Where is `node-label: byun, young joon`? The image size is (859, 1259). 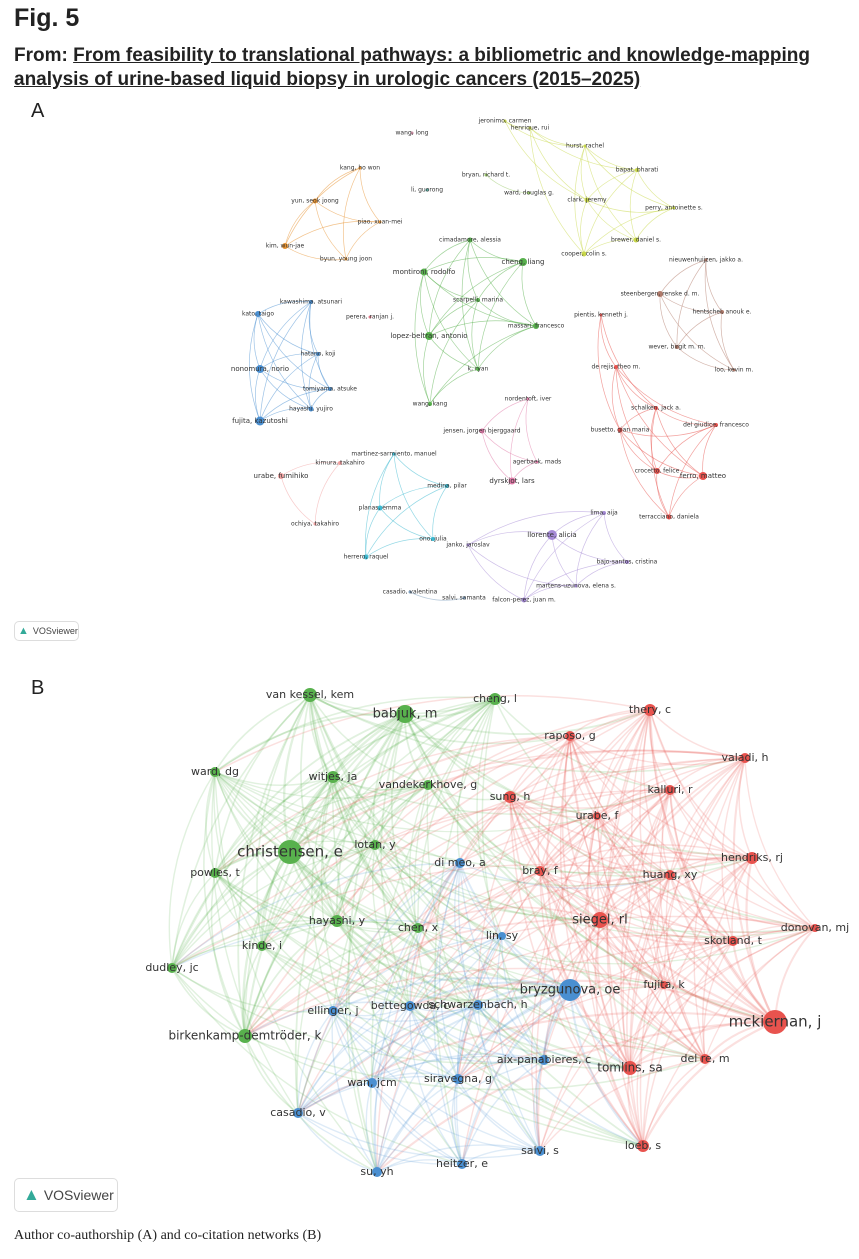 node-label: byun, young joon is located at coordinates (346, 259).